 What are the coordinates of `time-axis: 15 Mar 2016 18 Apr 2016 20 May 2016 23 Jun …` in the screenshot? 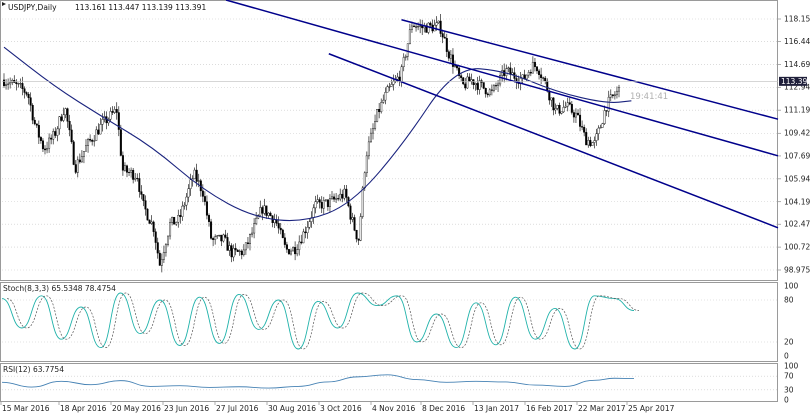 It's located at (337, 407).